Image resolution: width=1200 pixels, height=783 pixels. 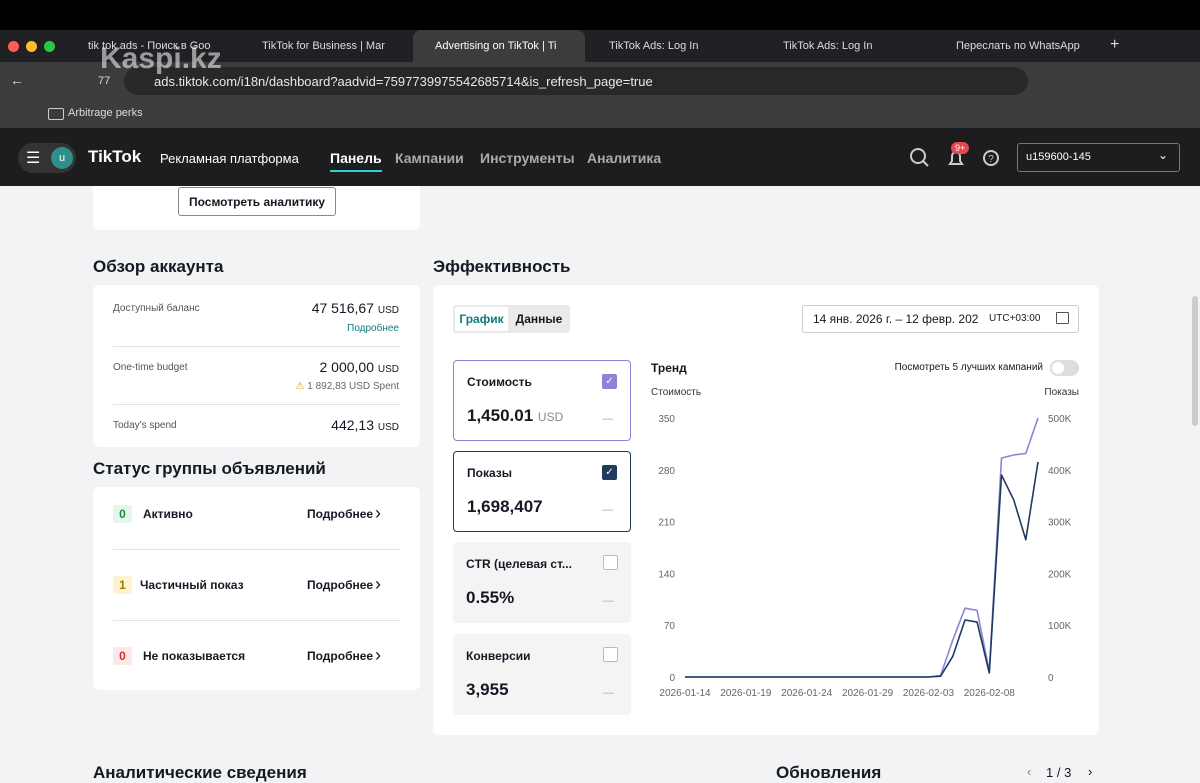 I want to click on metric-card: Стоимость ✓ 1,450.01 USD —, so click(x=542, y=400).